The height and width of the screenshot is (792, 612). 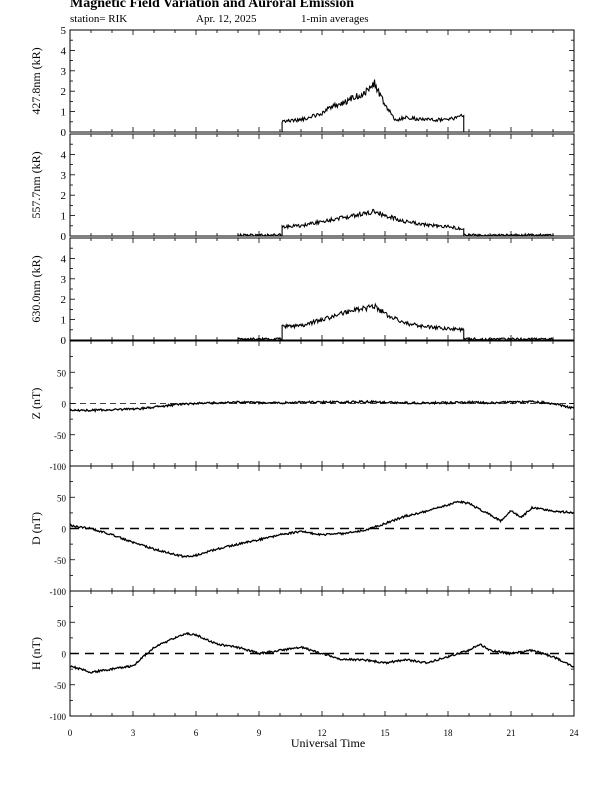 I want to click on y-axis-label: 630.0nm (kR), so click(x=36, y=288).